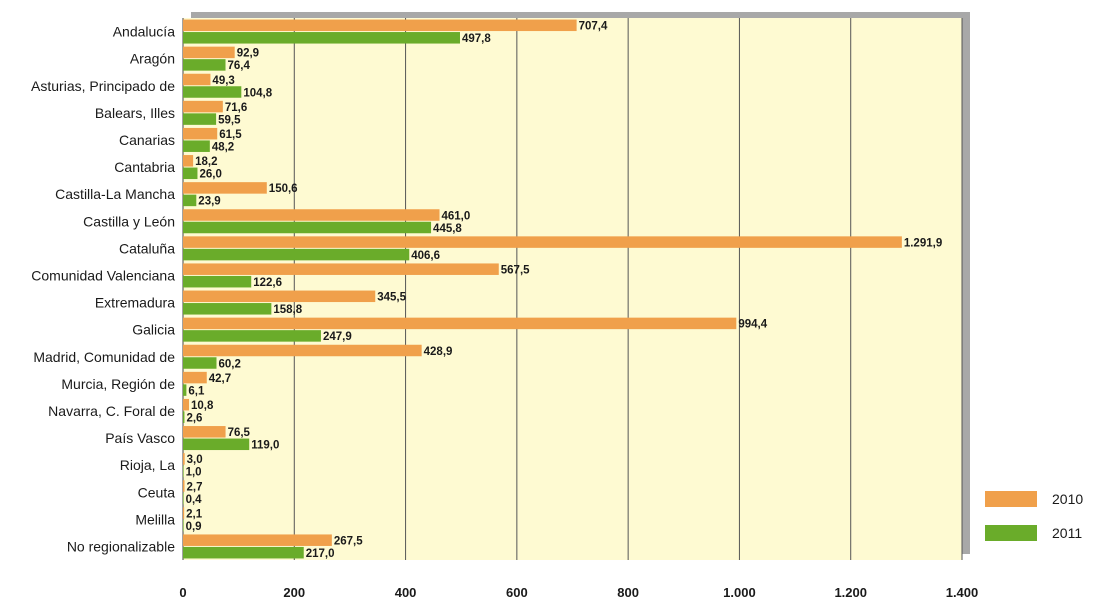 The image size is (1095, 601). Describe the element at coordinates (183, 471) in the screenshot. I see `bar-2011-rioja-la` at that location.